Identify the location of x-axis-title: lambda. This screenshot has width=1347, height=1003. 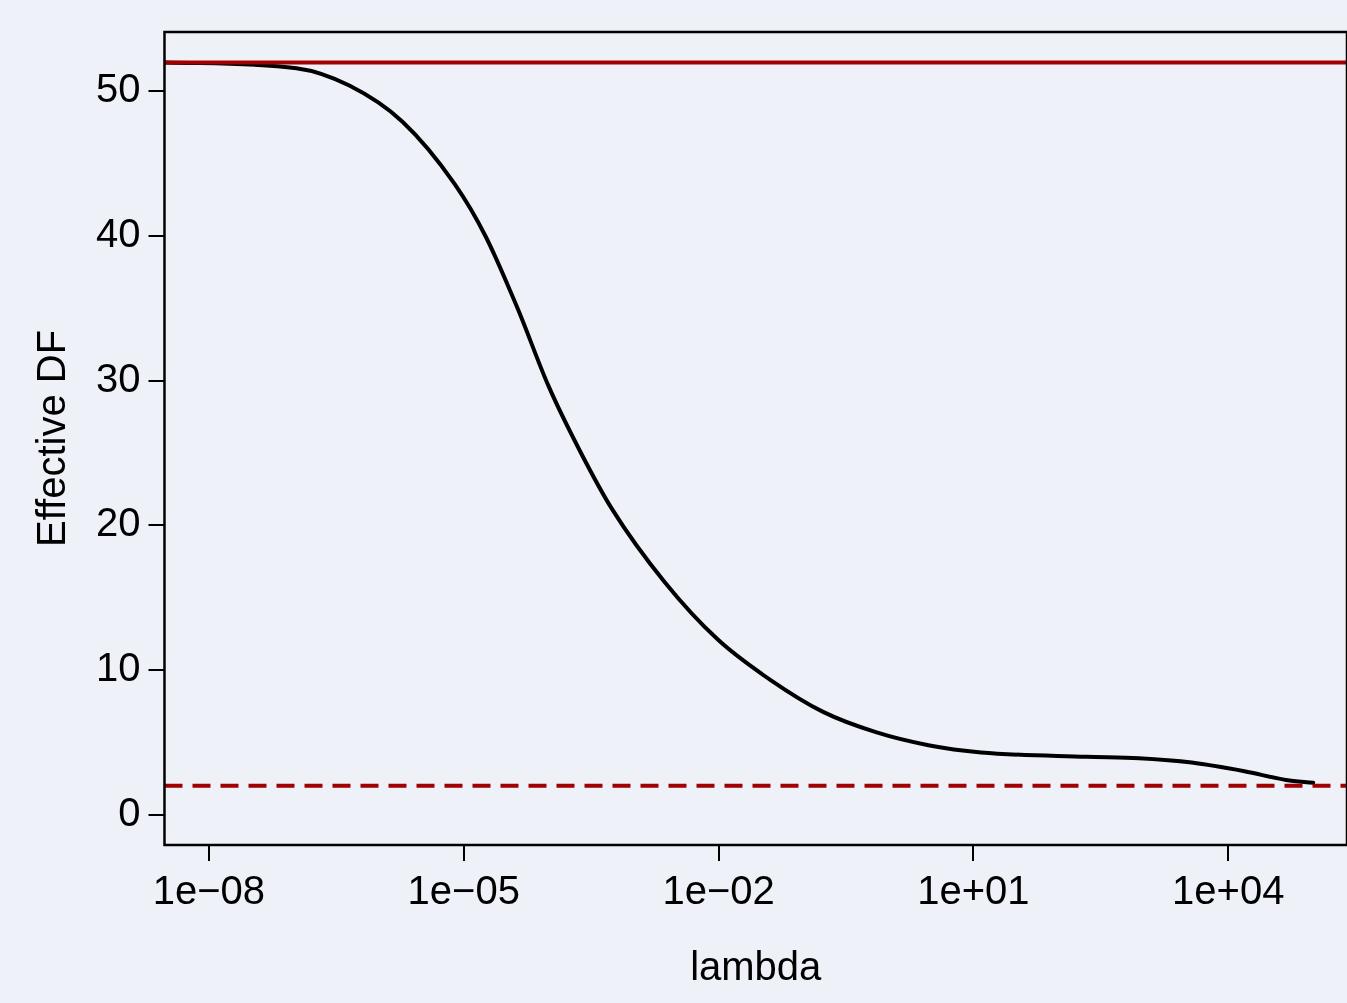
(756, 966).